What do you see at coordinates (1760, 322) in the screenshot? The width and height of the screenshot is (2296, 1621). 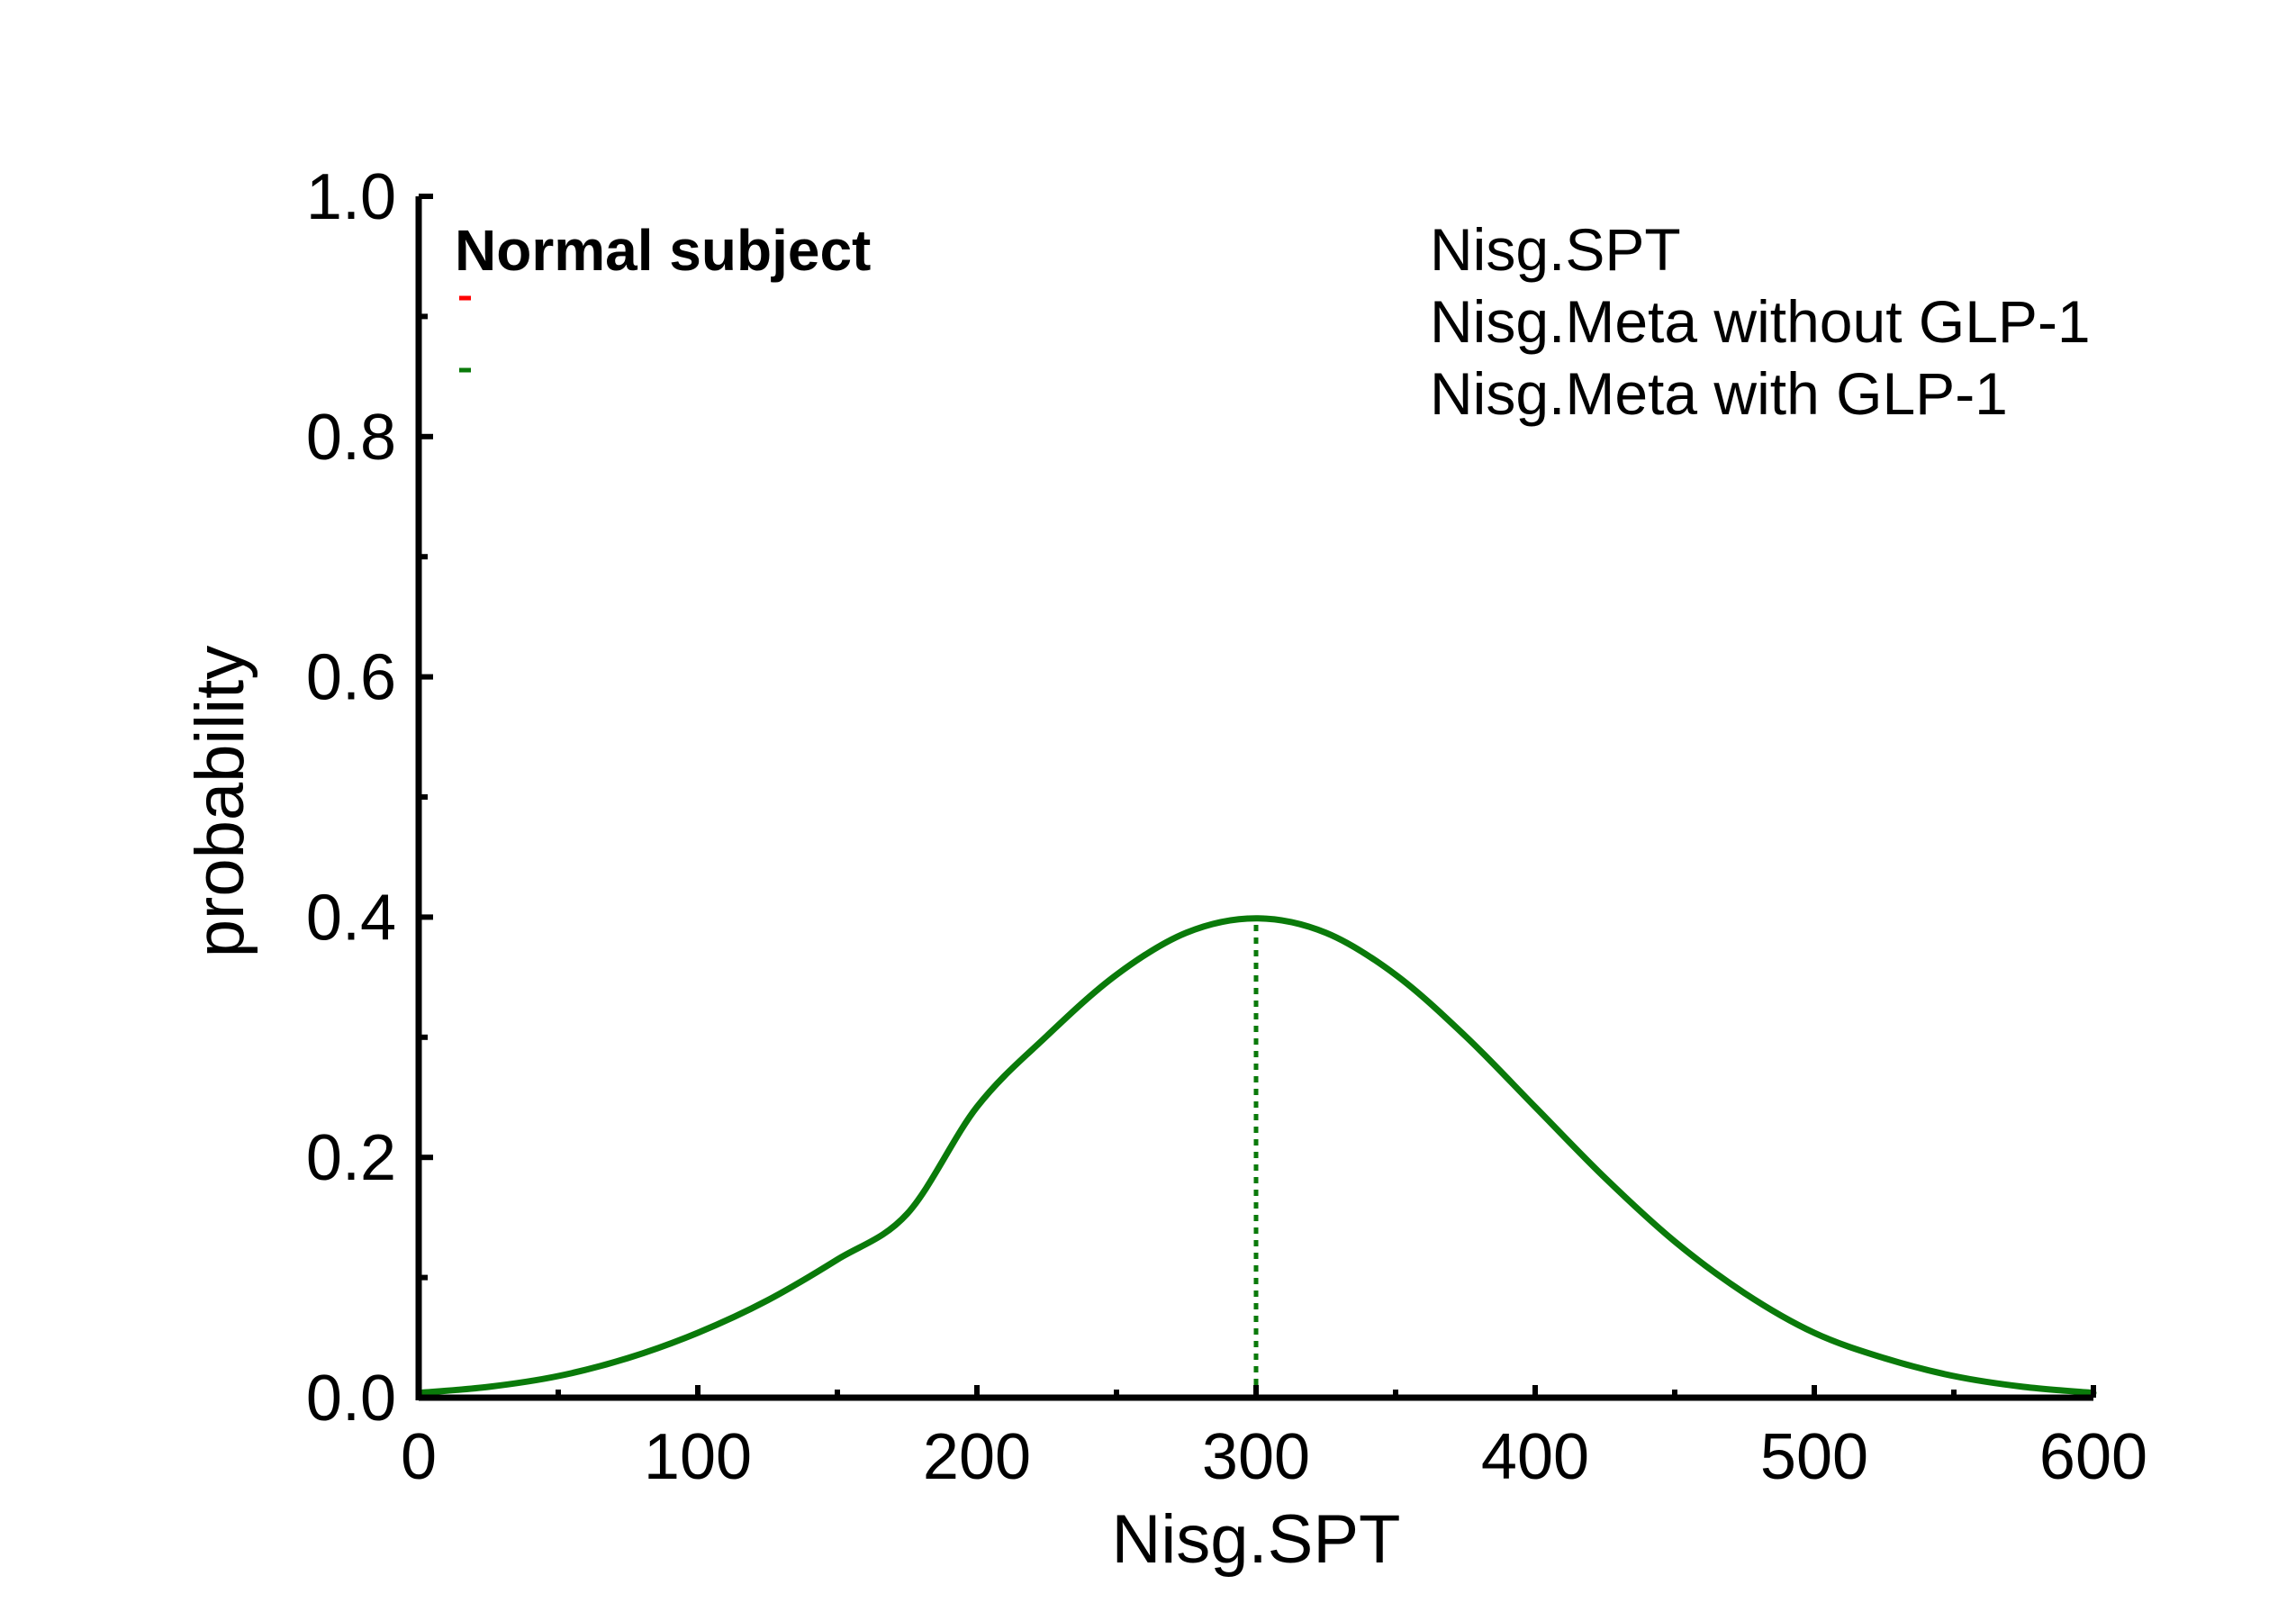 I see `legend-entry-label: Nisg.Meta without GLP-1` at bounding box center [1760, 322].